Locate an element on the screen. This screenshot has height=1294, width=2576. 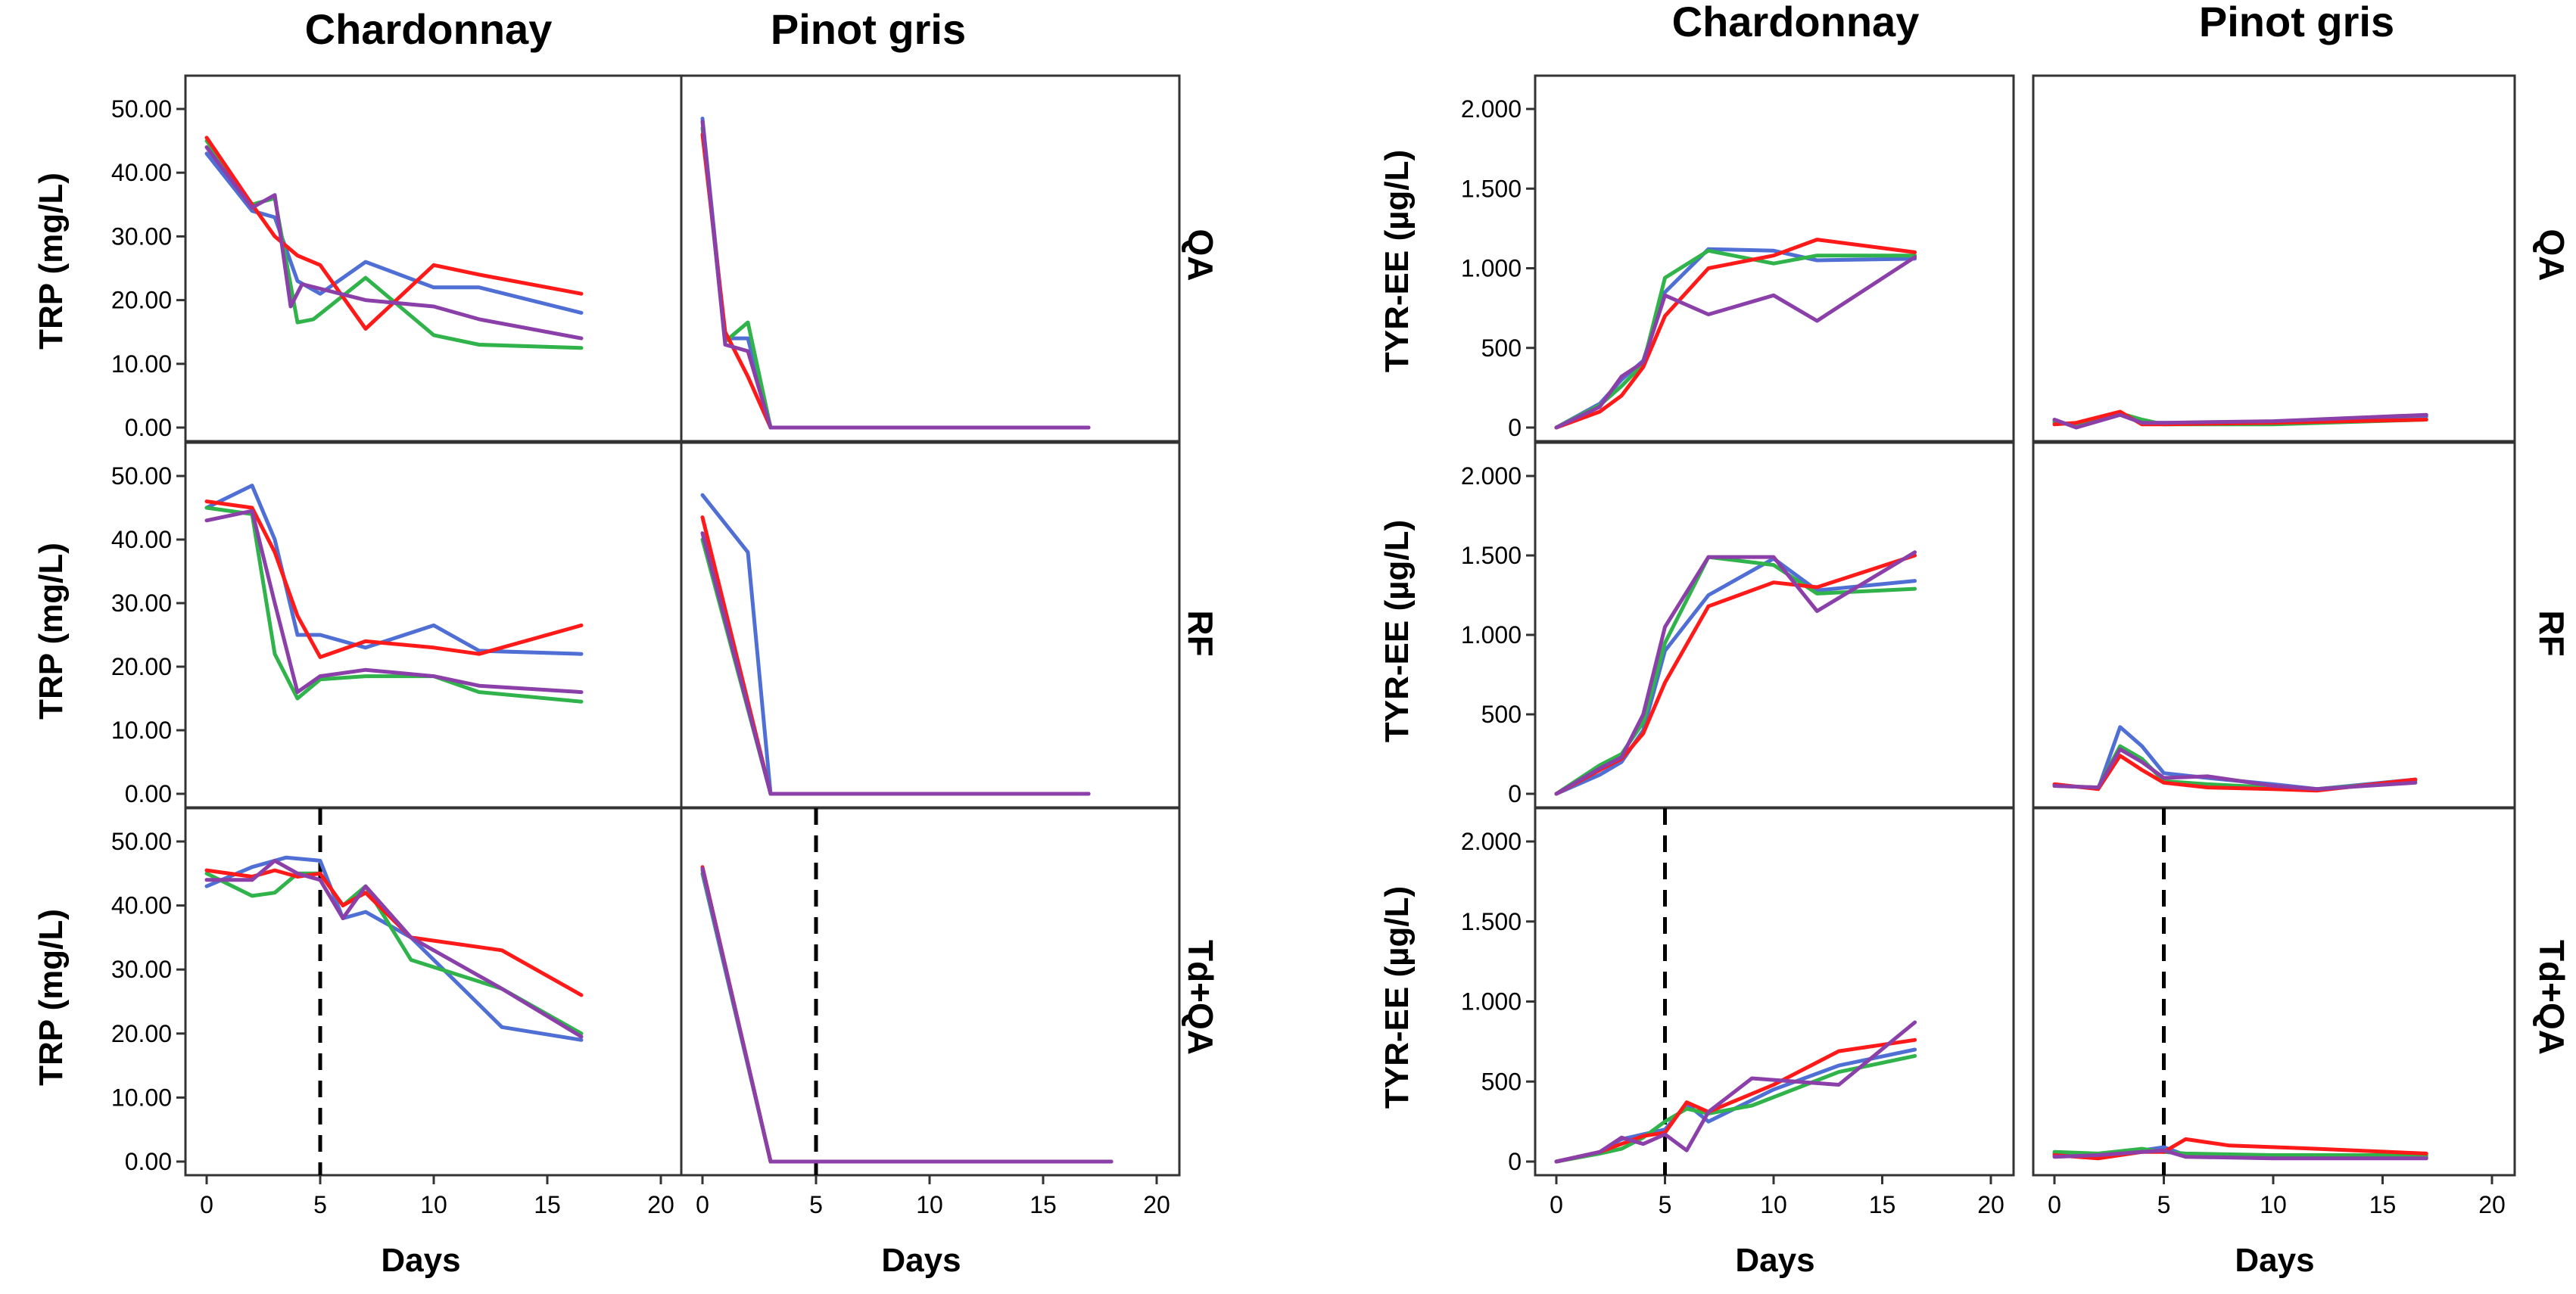
panel-0-4: 0.00 10.00 20.00 30.00 40.00 50.00 0 5 10 15 20 is located at coordinates (398, 1012).